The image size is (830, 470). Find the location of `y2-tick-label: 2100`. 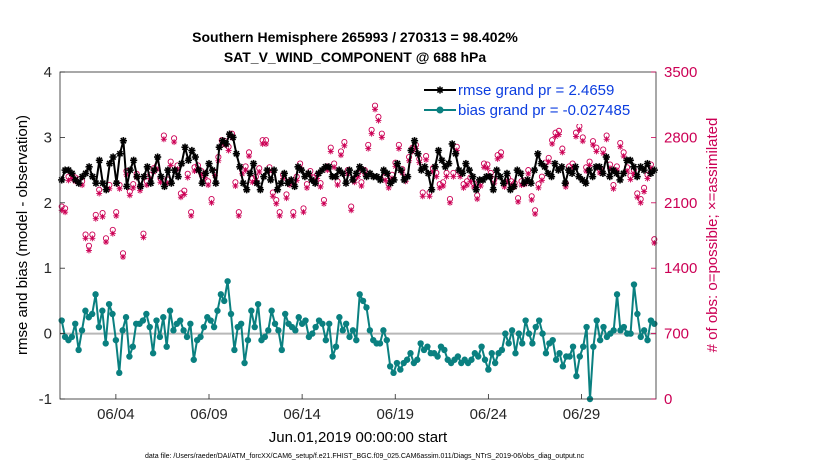

y2-tick-label: 2100 is located at coordinates (680, 203).